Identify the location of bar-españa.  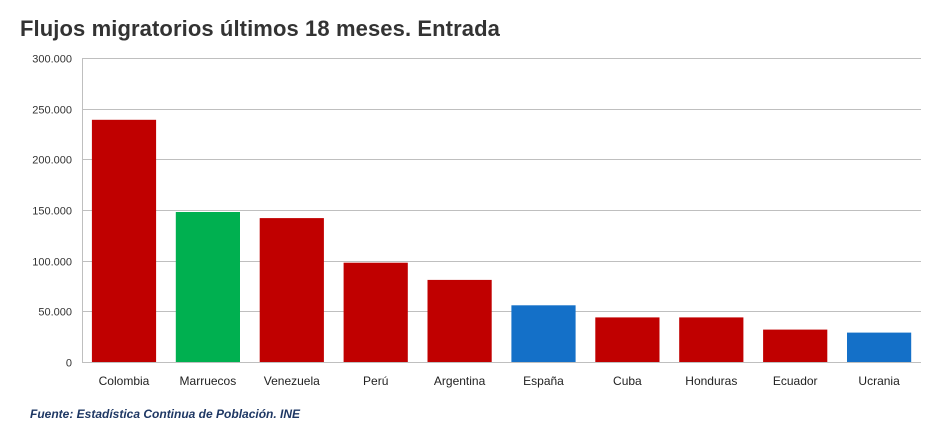
(543, 333).